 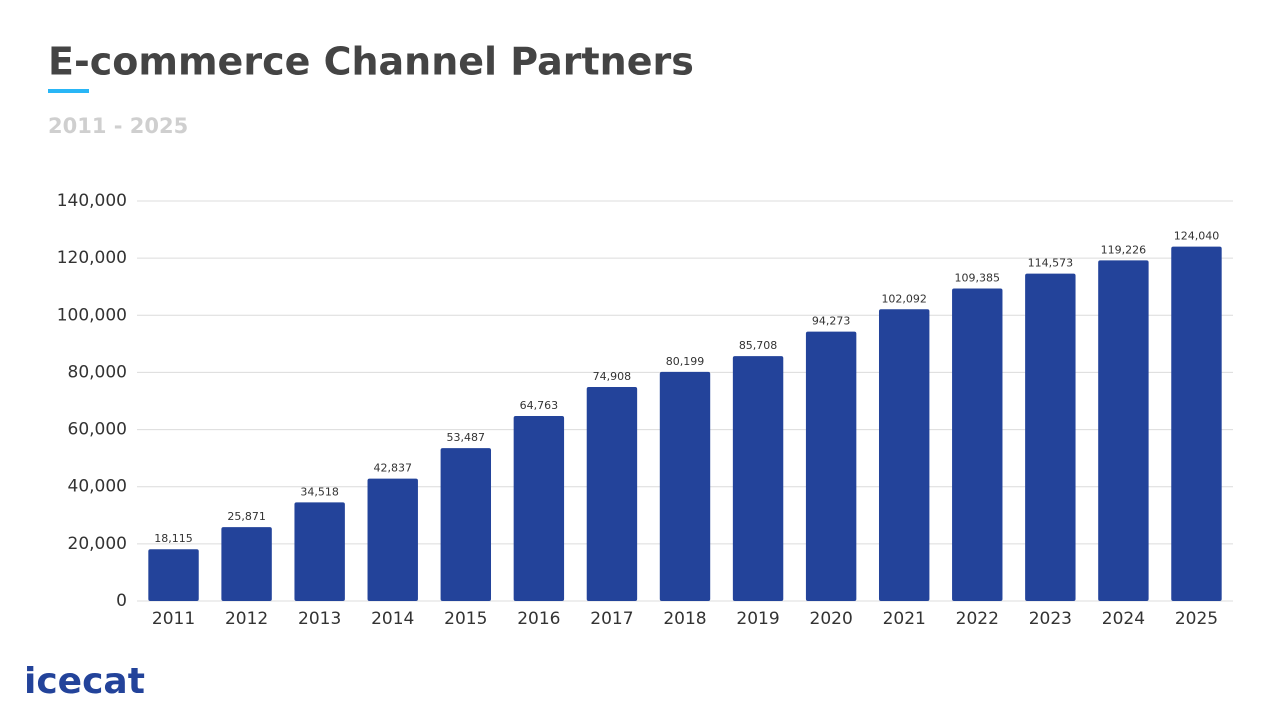 What do you see at coordinates (612, 376) in the screenshot?
I see `value-label: 74,908` at bounding box center [612, 376].